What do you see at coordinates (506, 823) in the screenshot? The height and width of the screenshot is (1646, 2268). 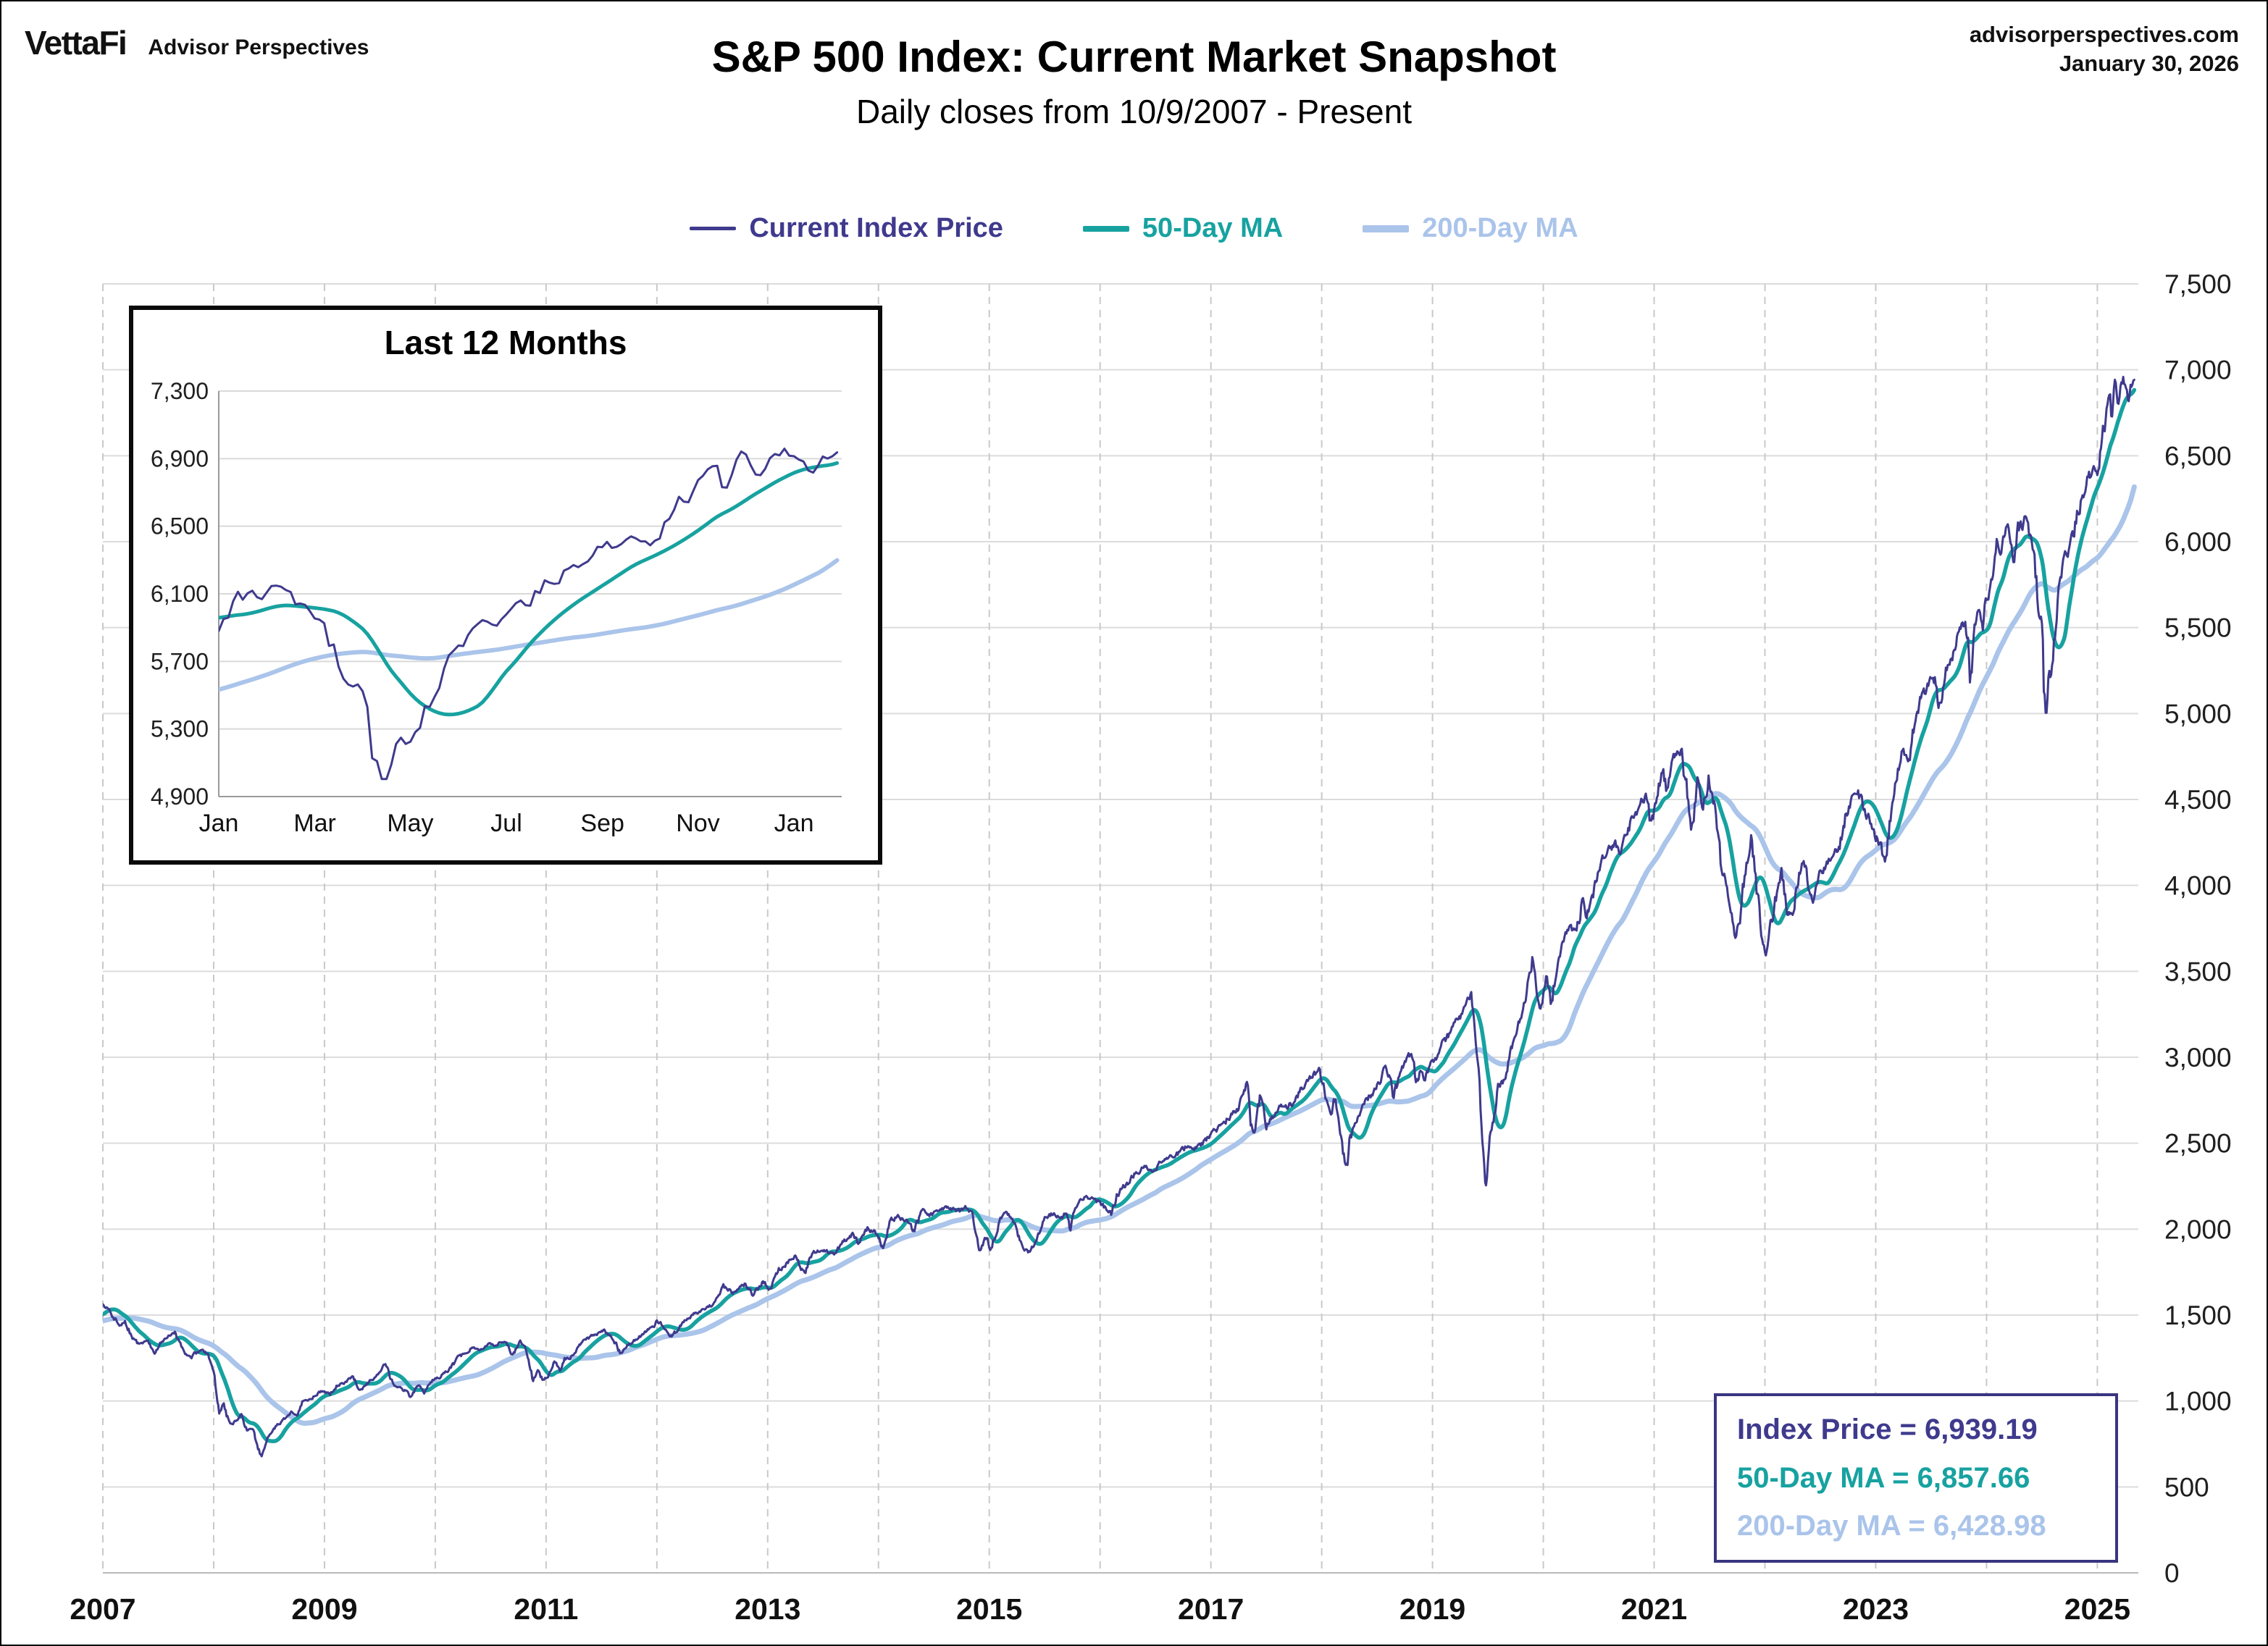 I see `inset-x-tick-label: Jul` at bounding box center [506, 823].